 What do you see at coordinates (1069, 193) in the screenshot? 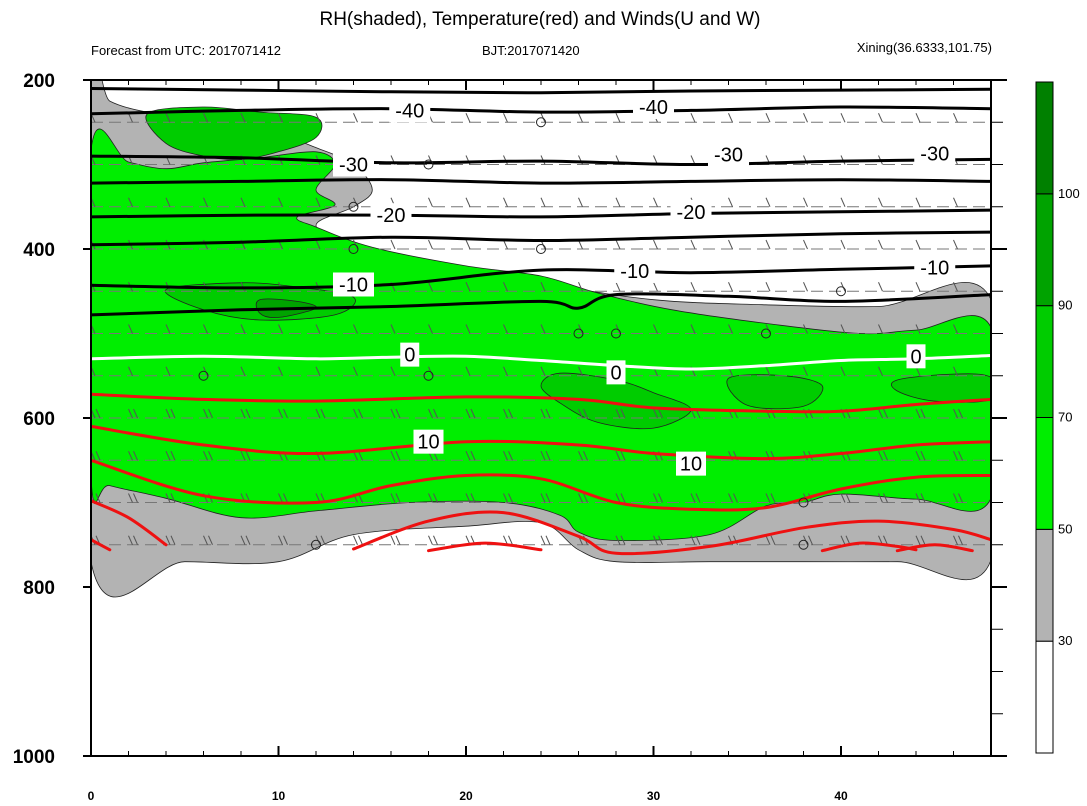
I see `colorbar-label: 100` at bounding box center [1069, 193].